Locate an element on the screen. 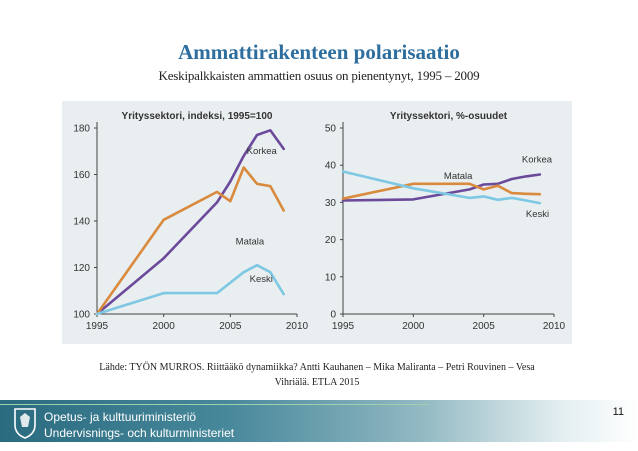 This screenshot has height=451, width=638. ministry-name-fi: Opetus- ja kulttuuriministeriö is located at coordinates (120, 417).